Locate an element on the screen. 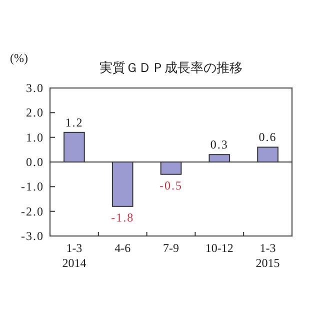 This screenshot has width=320, height=320. y-tick-label: -3.0 is located at coordinates (32, 236).